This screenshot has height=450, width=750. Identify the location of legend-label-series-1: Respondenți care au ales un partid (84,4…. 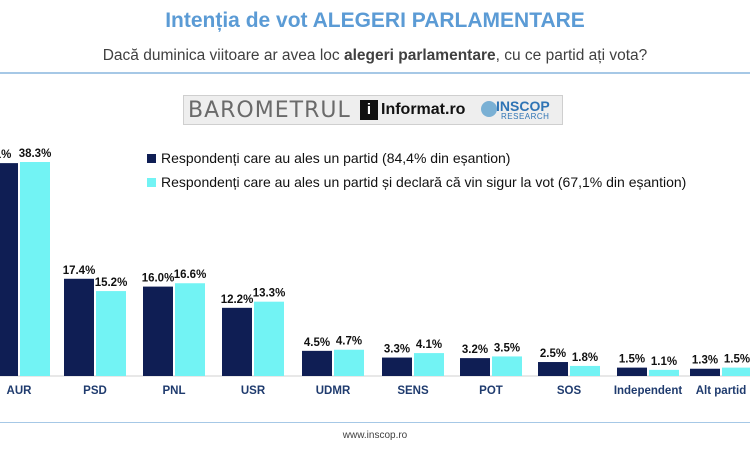
(336, 158).